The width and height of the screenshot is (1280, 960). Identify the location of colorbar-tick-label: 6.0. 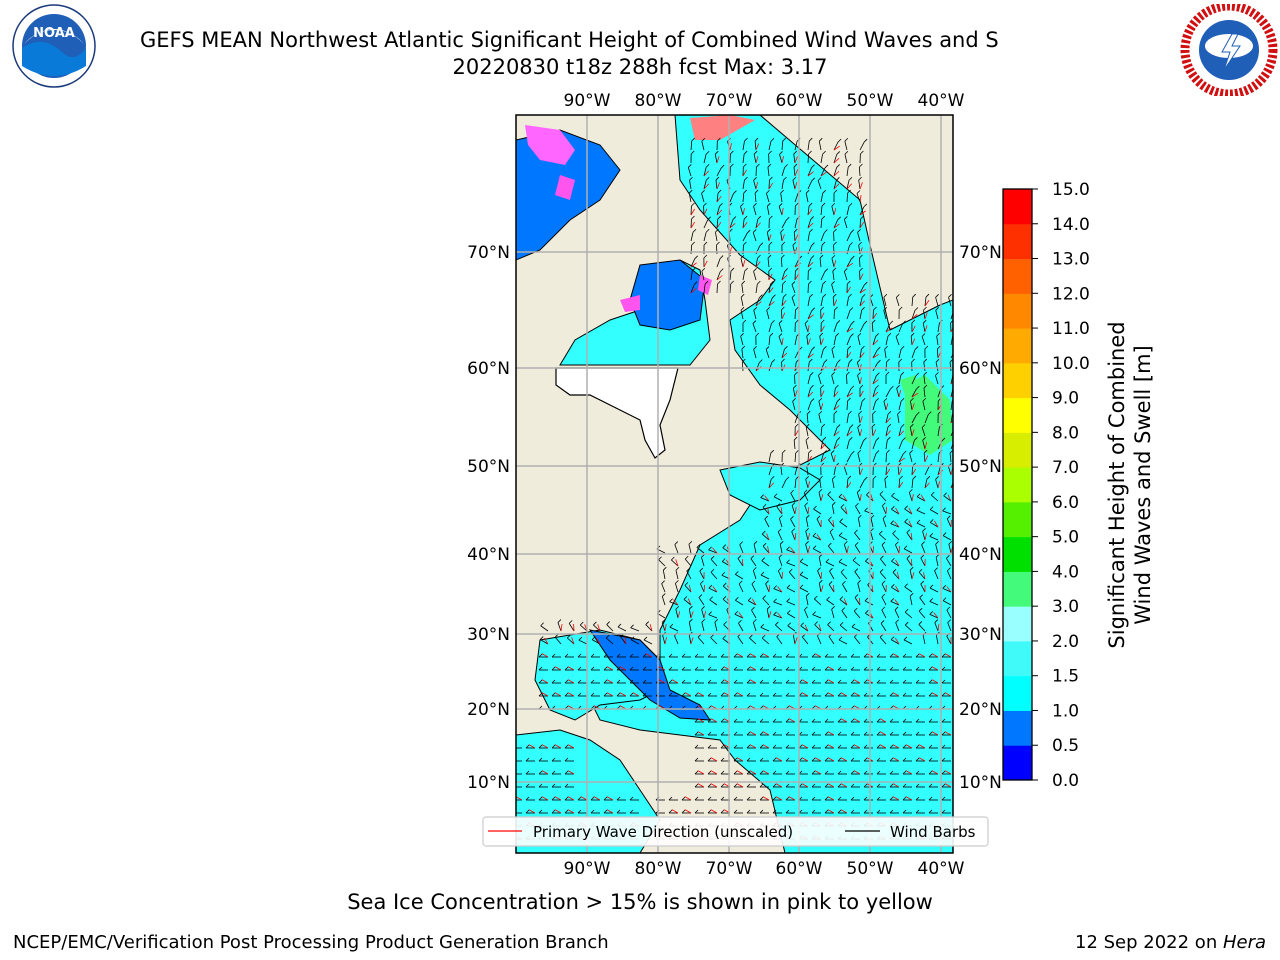
(1065, 503).